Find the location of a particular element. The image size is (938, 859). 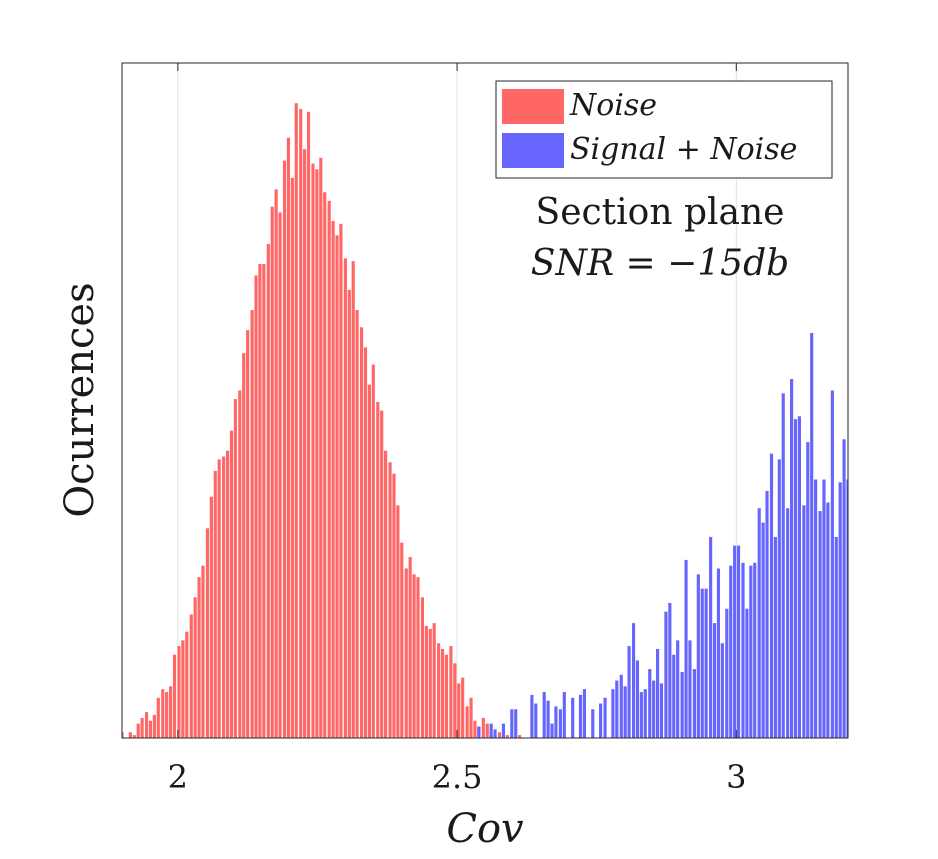

annotation-snr: SNR = −15db is located at coordinates (660, 263).